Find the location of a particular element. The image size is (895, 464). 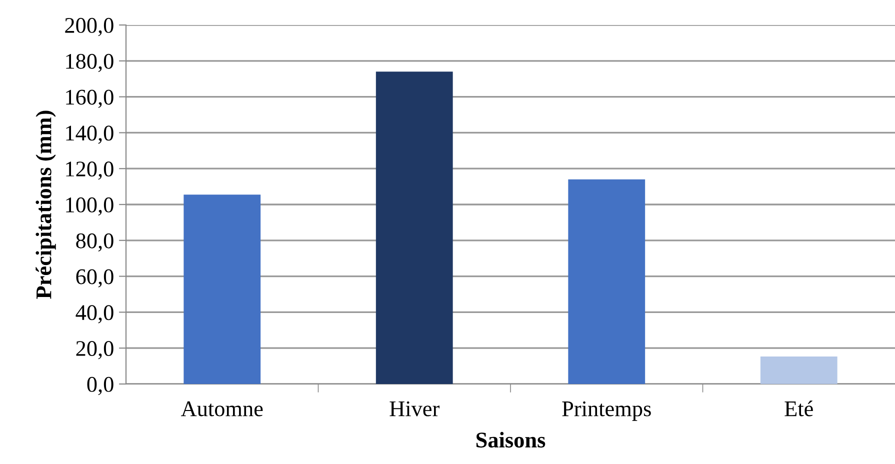

y-tick-label: 140,0 is located at coordinates (90, 135).